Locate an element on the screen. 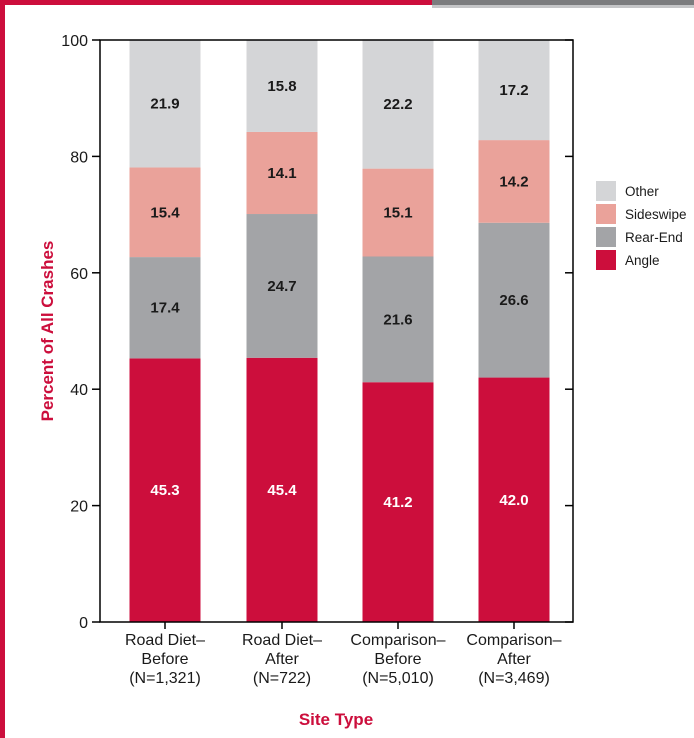 The image size is (694, 738). legend-swatch-angle is located at coordinates (606, 260).